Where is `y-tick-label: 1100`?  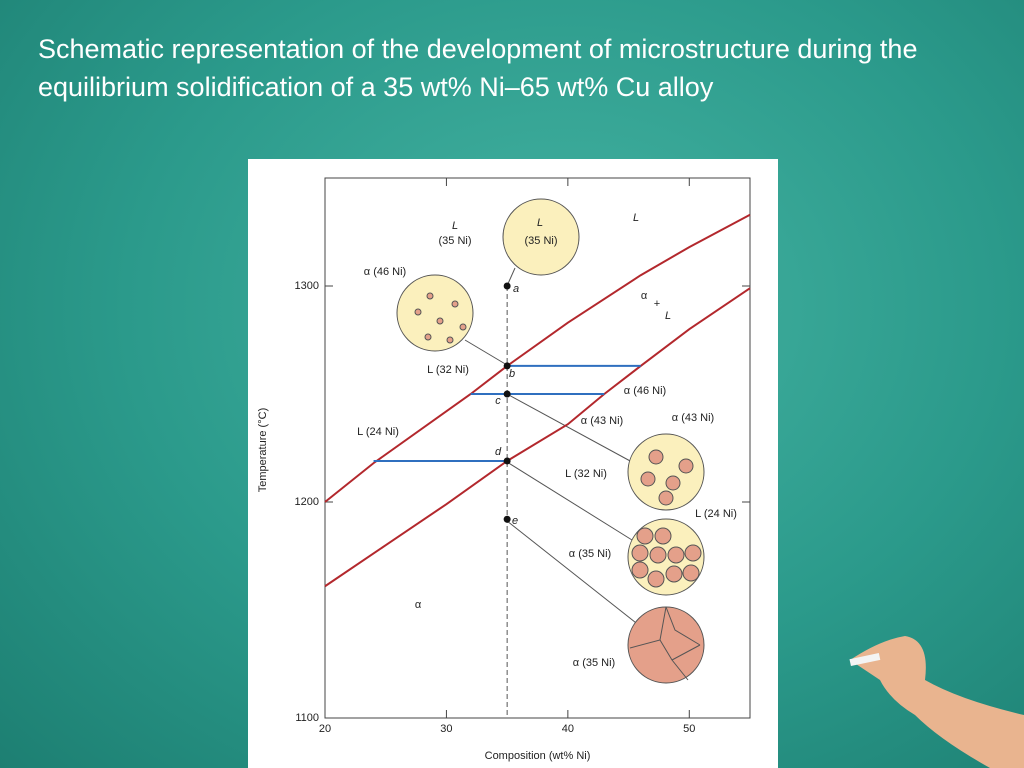 y-tick-label: 1100 is located at coordinates (307, 718).